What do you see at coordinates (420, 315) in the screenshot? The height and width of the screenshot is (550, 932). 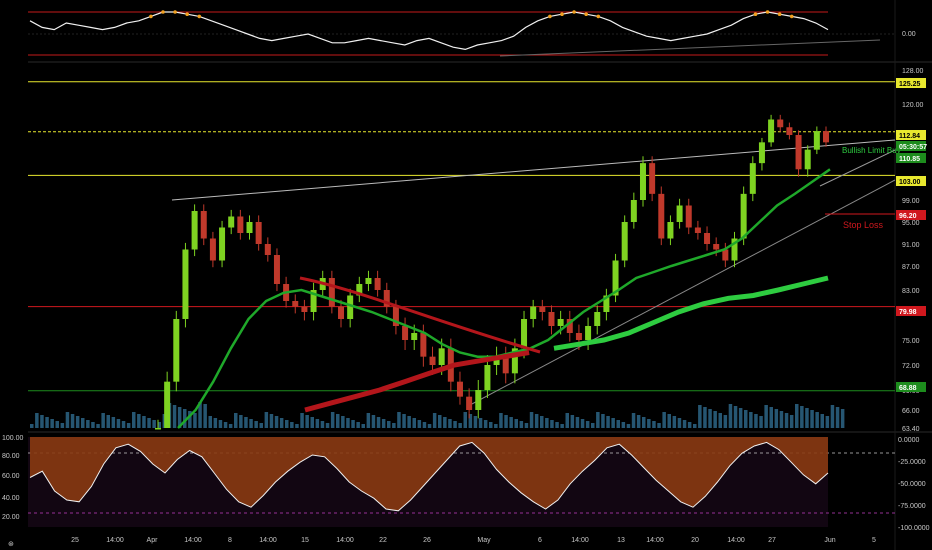 I see `ema-slow-arc` at bounding box center [420, 315].